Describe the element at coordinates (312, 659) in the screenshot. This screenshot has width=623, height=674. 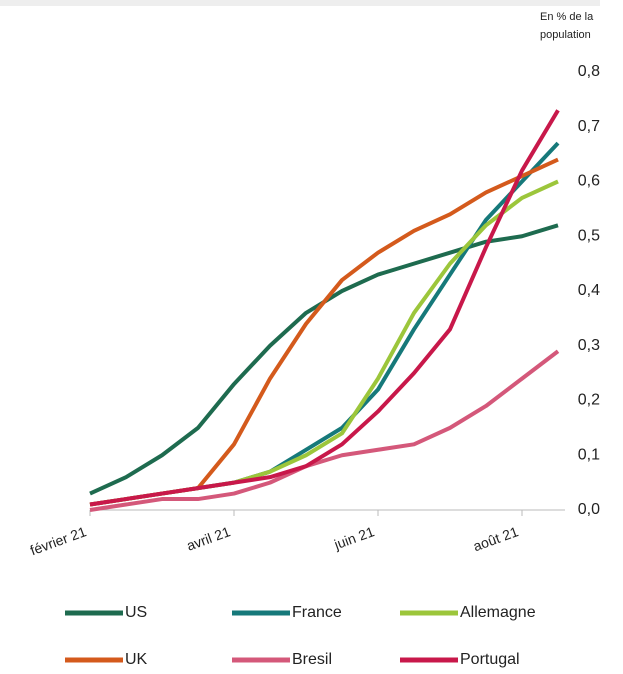
I see `legend-label: Bresil` at that location.